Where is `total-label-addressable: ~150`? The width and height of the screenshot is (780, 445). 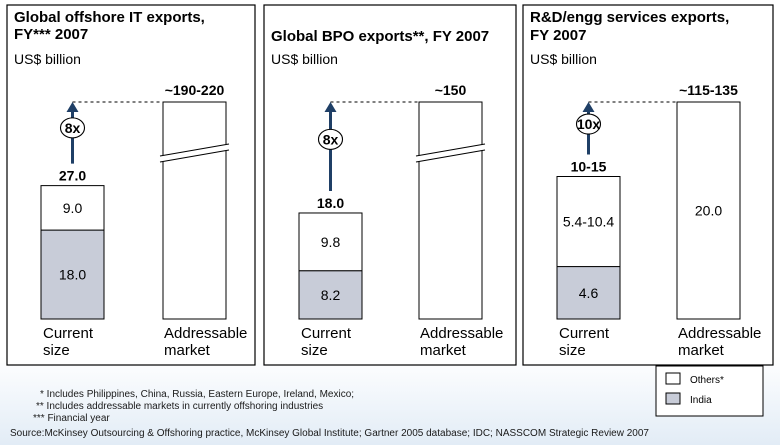
total-label-addressable: ~150 is located at coordinates (451, 90).